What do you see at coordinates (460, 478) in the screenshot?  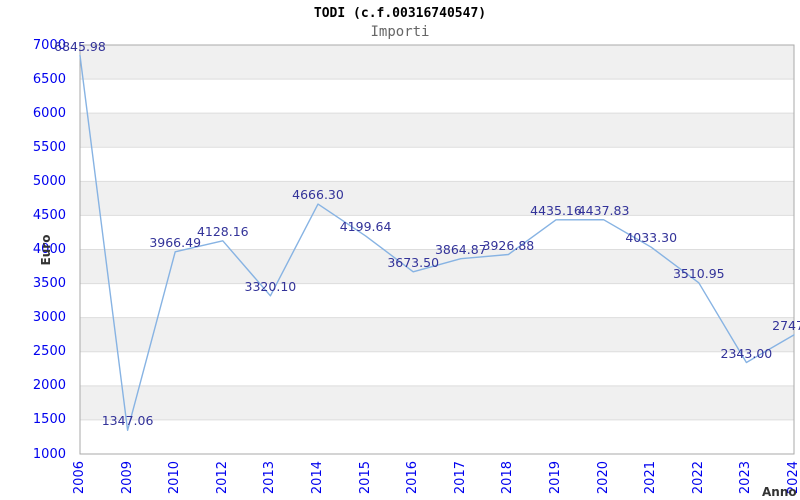 I see `x-tick-label: 2017` at bounding box center [460, 478].